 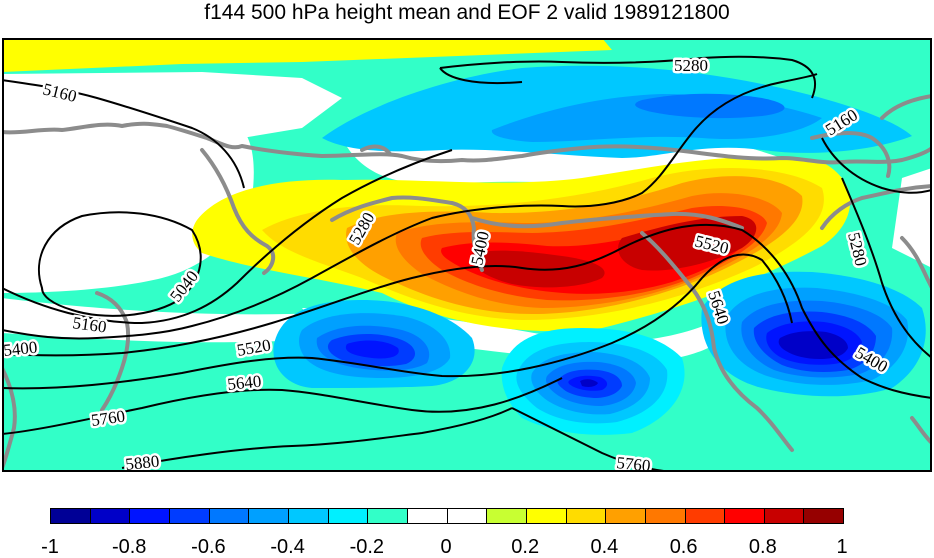 I want to click on colorbar-tick-label: 0.8, so click(x=762, y=547).